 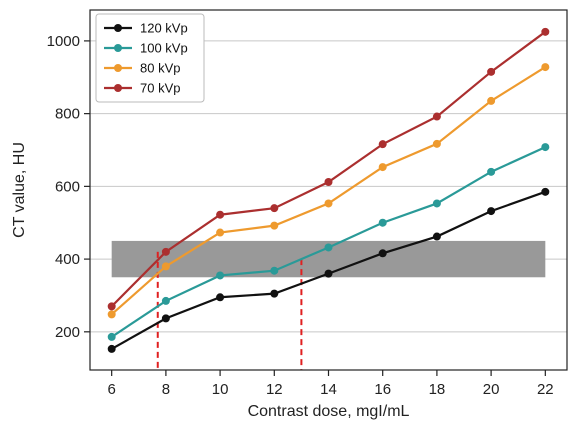 I want to click on data-point-70-kvp-x10, so click(x=220, y=214).